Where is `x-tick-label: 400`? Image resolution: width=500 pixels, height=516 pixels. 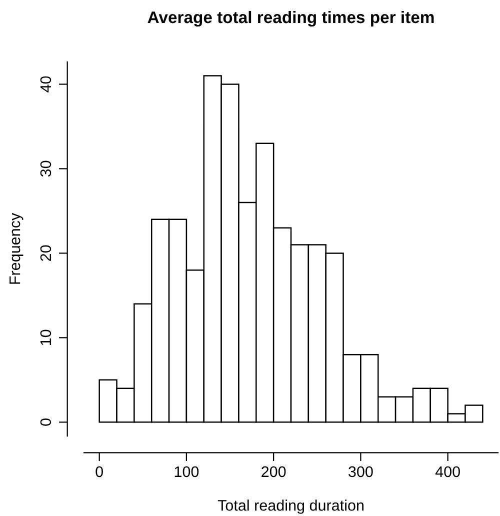 x-tick-label: 400 is located at coordinates (447, 472).